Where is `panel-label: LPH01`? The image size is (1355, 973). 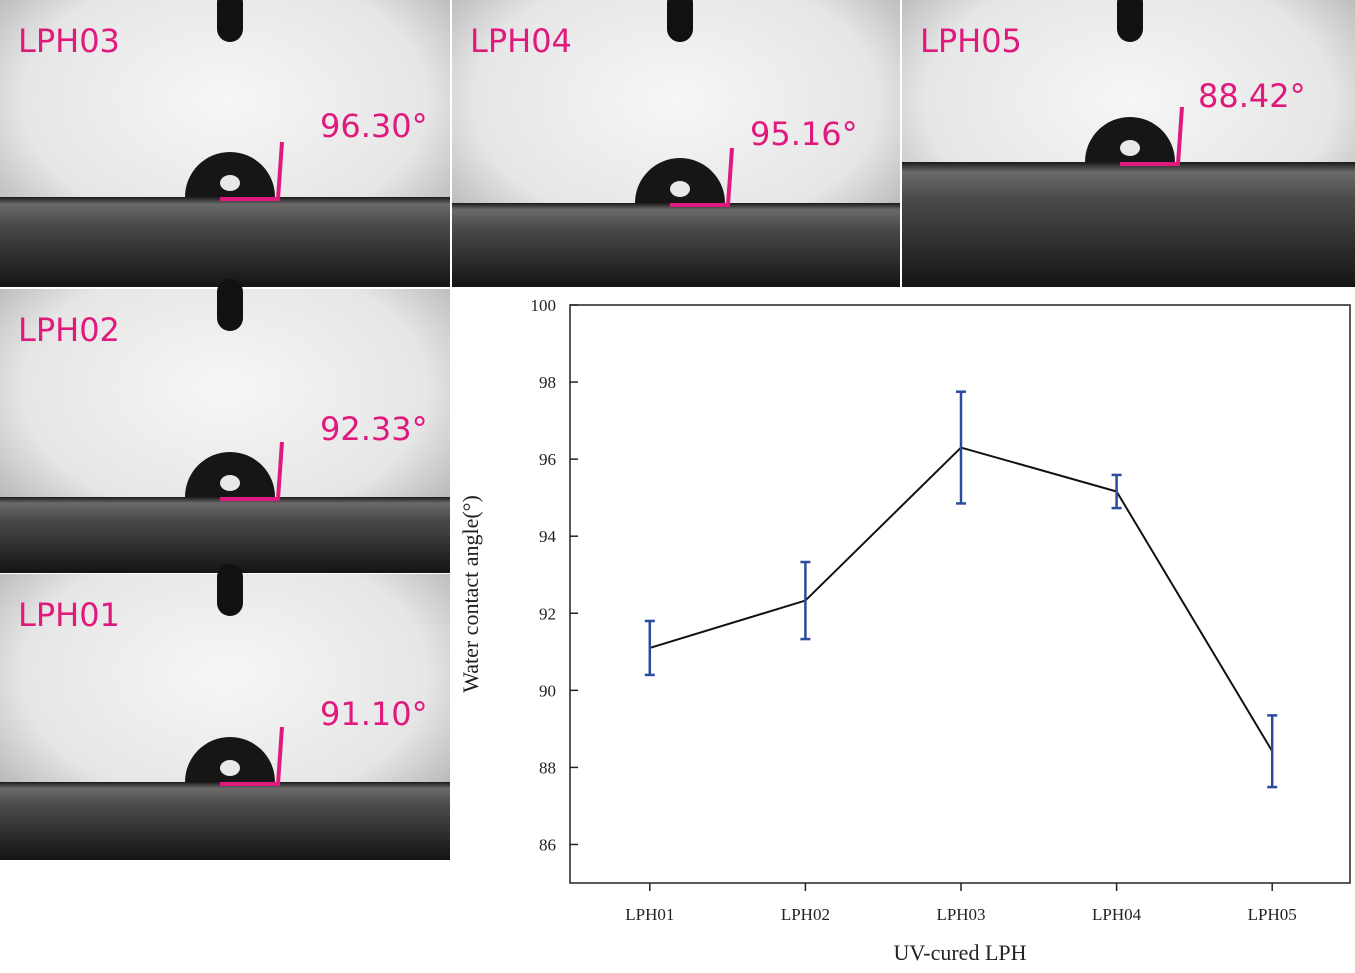 panel-label: LPH01 is located at coordinates (69, 615).